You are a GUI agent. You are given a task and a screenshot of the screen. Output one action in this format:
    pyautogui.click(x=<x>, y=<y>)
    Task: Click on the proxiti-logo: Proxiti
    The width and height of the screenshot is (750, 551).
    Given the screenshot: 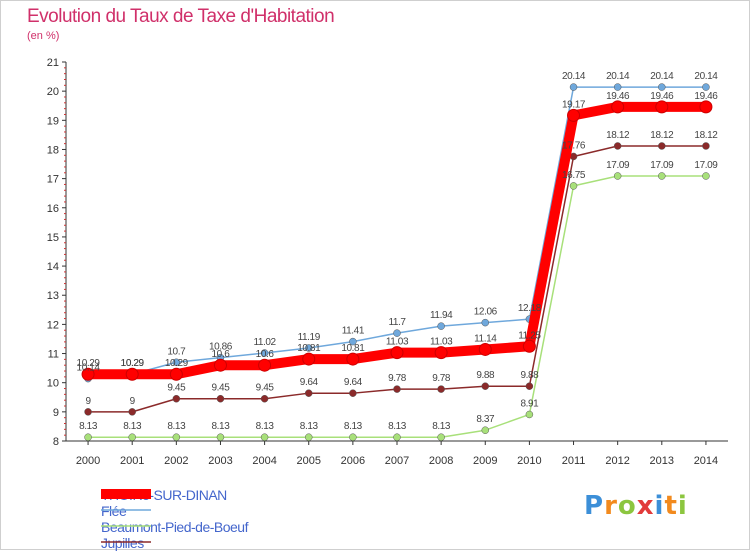 What is the action you would take?
    pyautogui.click(x=636, y=506)
    